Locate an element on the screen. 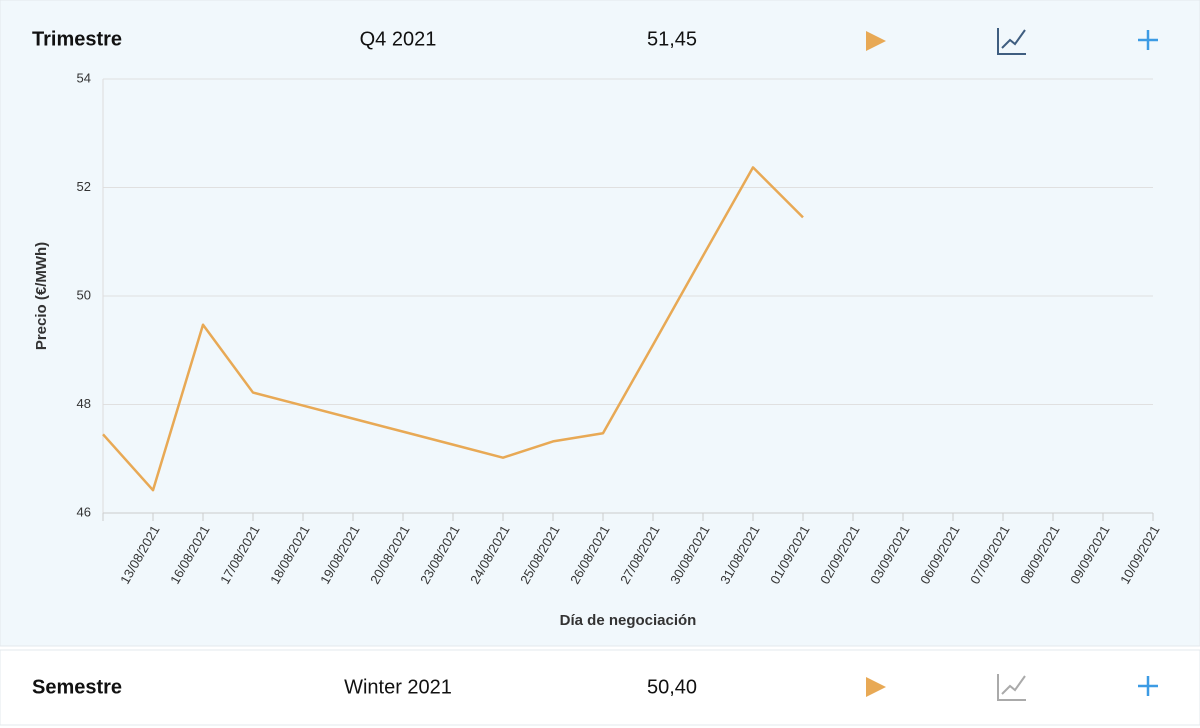  y-axis-label: Precio (€/MWh) is located at coordinates (41, 296).